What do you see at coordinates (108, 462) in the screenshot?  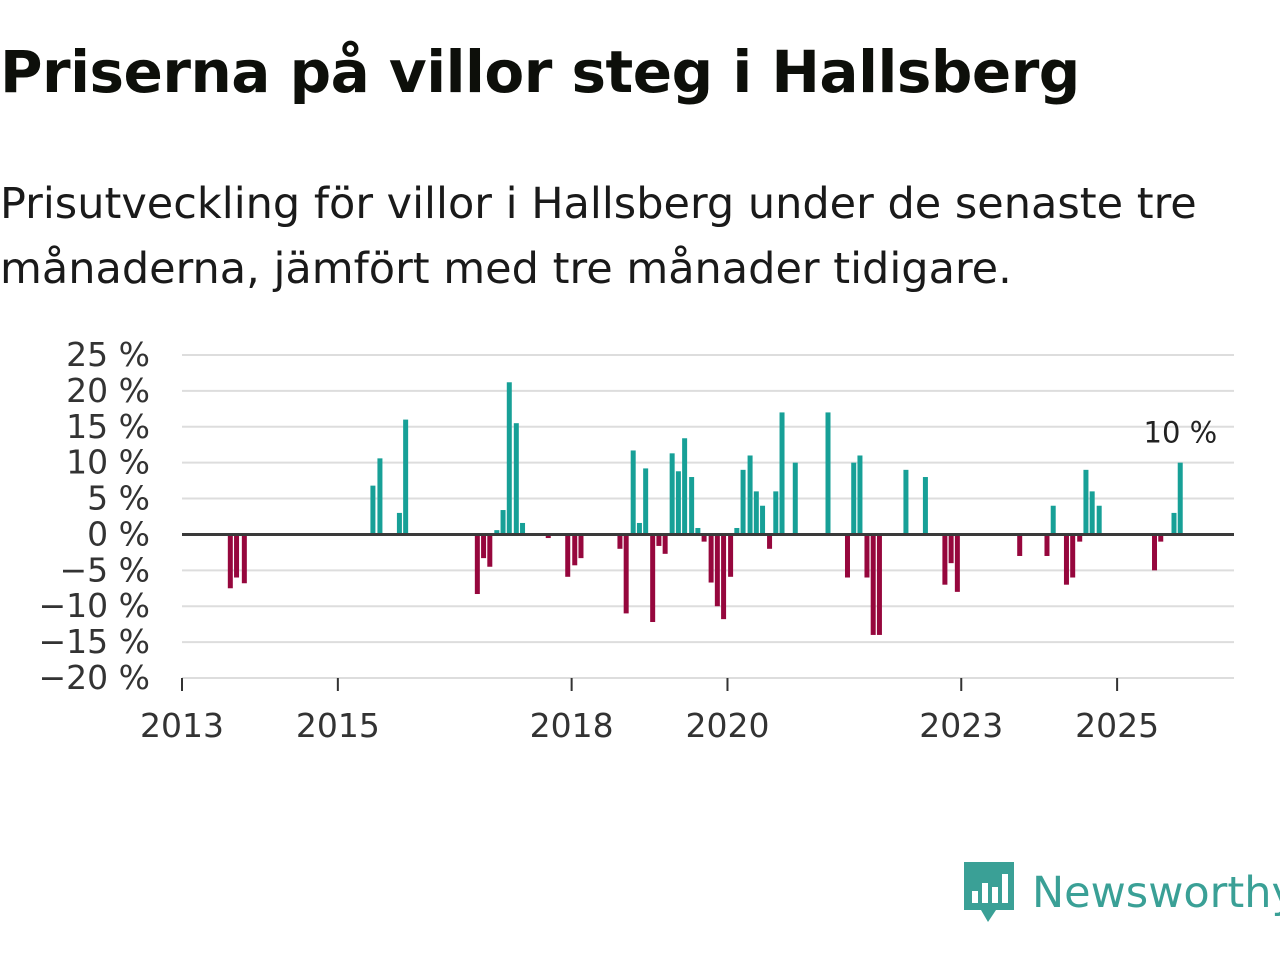 I see `y-tick-label: 10 %` at bounding box center [108, 462].